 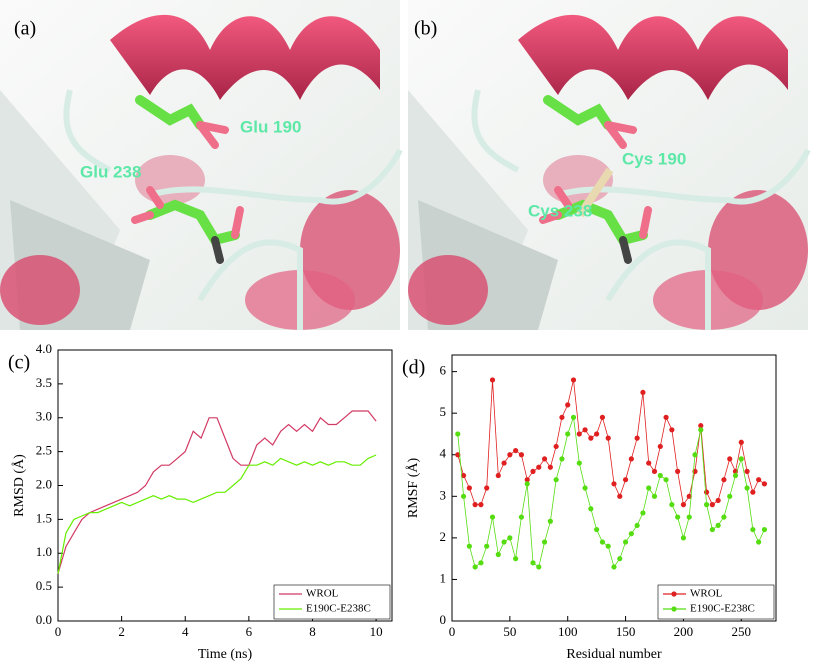 I want to click on panel-label: (d), so click(x=413, y=368).